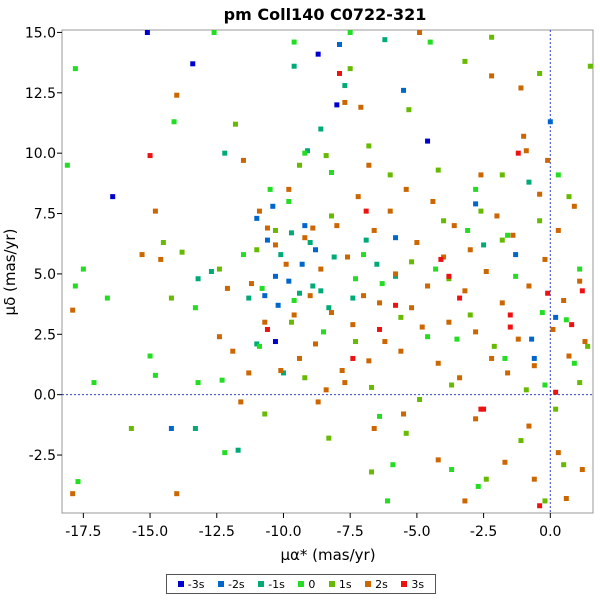  I want to click on legend-label: 3s, so click(418, 584).